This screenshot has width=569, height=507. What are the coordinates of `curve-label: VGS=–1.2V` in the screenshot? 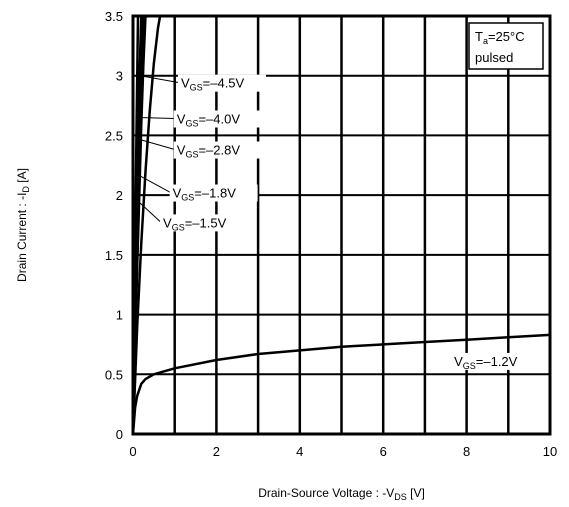 It's located at (486, 362).